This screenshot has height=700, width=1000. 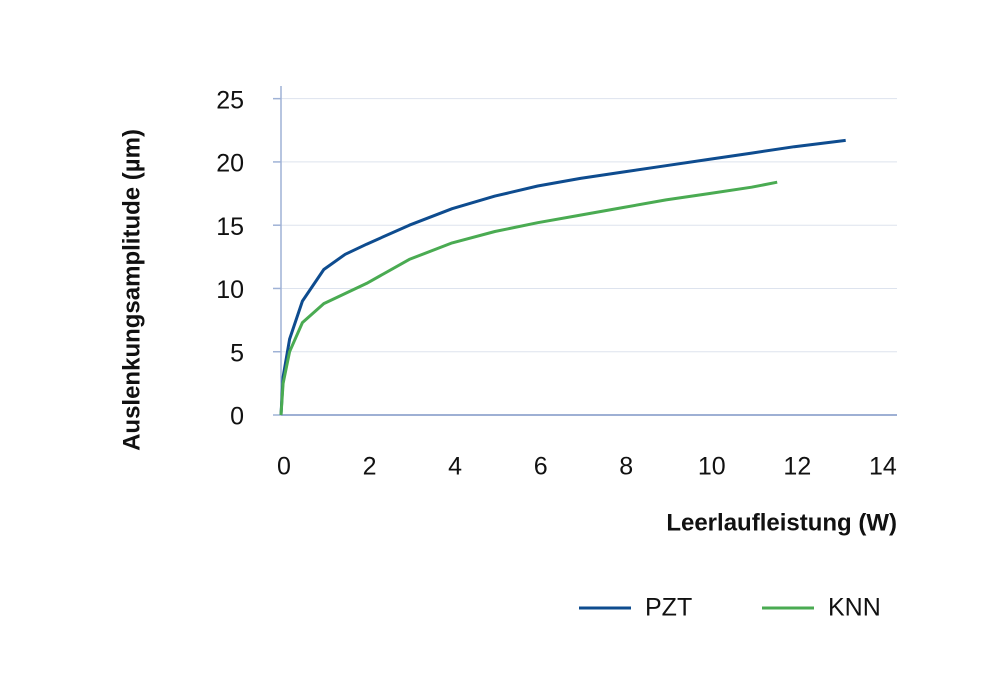 I want to click on x-tick-label: 10, so click(x=712, y=467).